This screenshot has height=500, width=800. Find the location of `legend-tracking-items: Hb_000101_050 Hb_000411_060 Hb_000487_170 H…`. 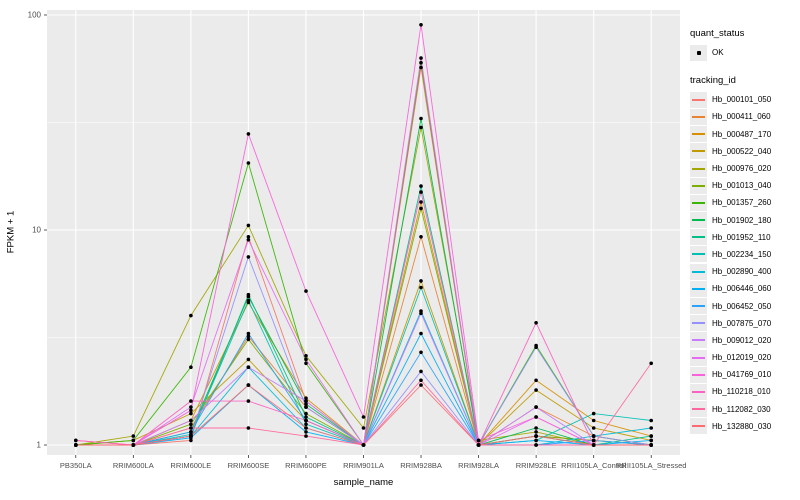

legend-tracking-items: Hb_000101_050 Hb_000411_060 Hb_000487_170 H… is located at coordinates (744, 263).